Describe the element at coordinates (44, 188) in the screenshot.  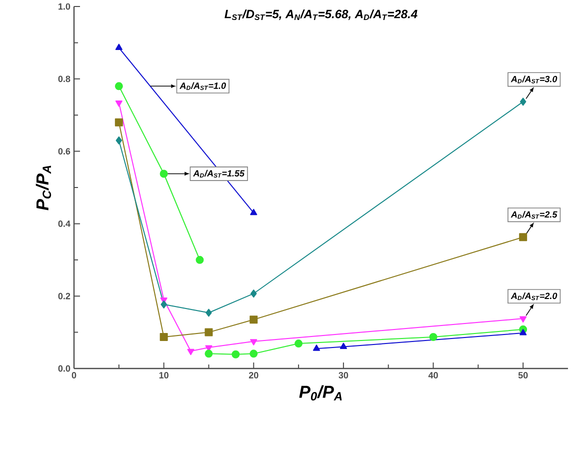
I see `y-axis-title: P$_{C}$/P$_{A}$` at that location.